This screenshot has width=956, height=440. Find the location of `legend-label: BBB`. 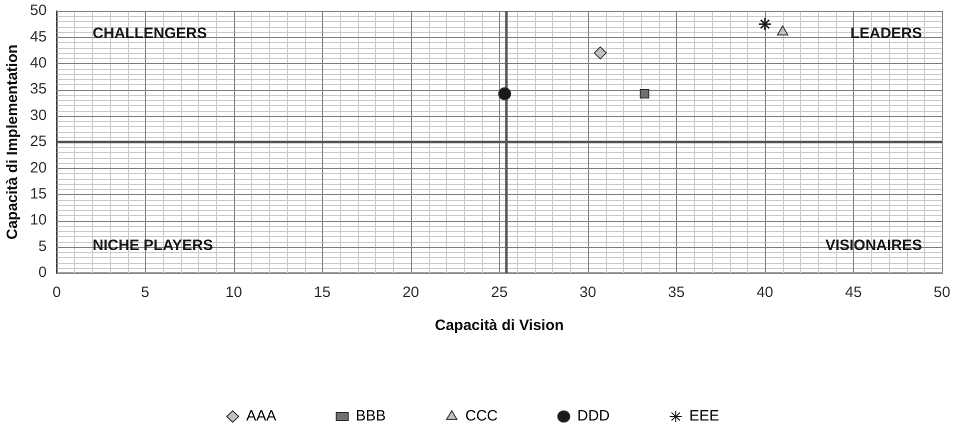

legend-label: BBB is located at coordinates (371, 416).